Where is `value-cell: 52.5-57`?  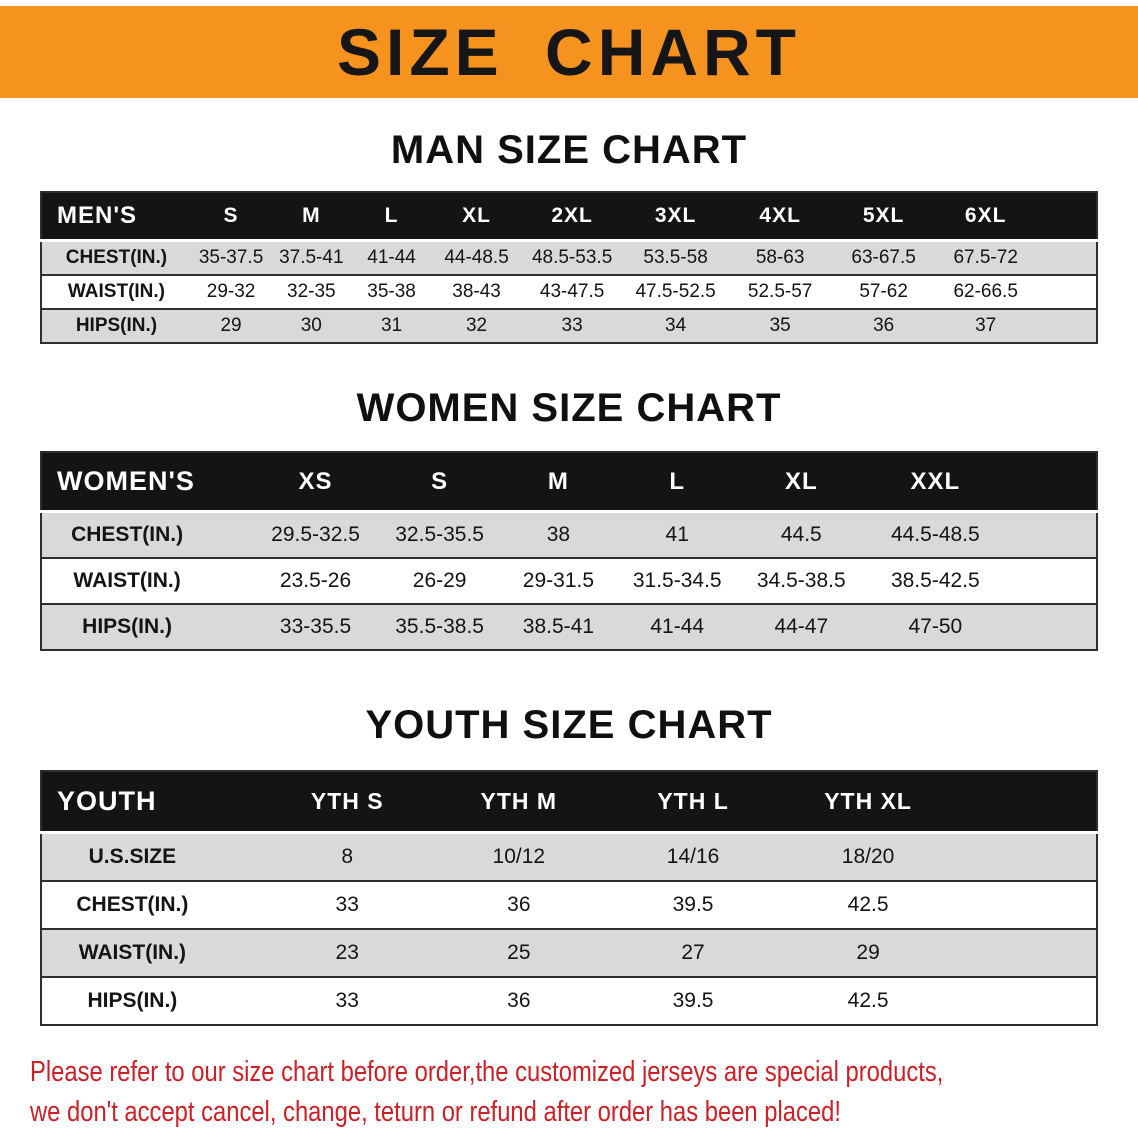 value-cell: 52.5-57 is located at coordinates (780, 291).